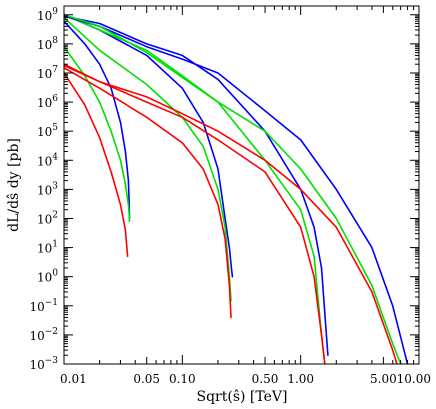 The image size is (436, 409). What do you see at coordinates (14, 185) in the screenshot?
I see `y-axis-title: dL/dŝ dy [pb]` at bounding box center [14, 185].